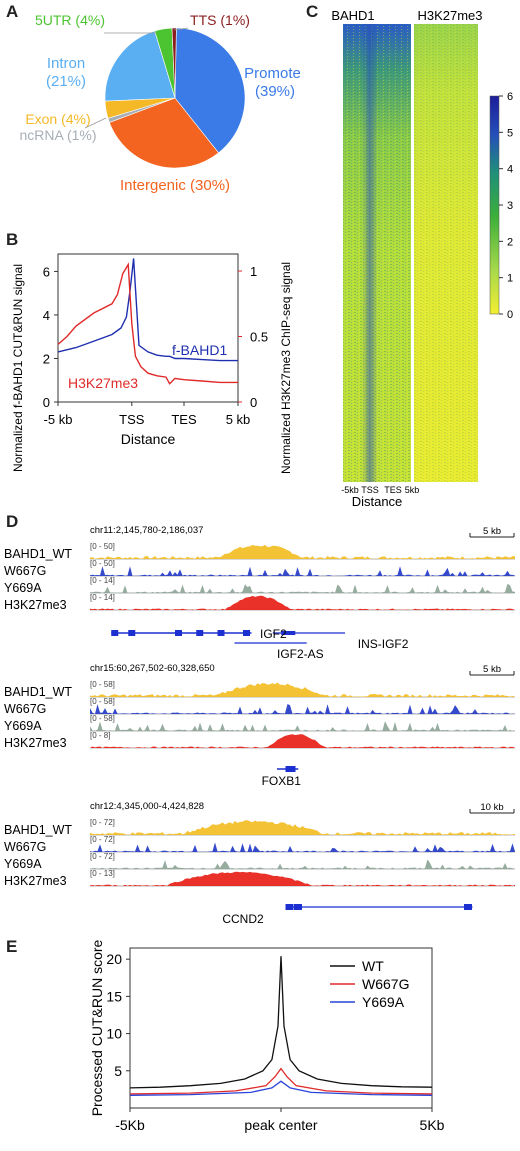  What do you see at coordinates (114, 959) in the screenshot?
I see `e-ytick: 20` at bounding box center [114, 959].